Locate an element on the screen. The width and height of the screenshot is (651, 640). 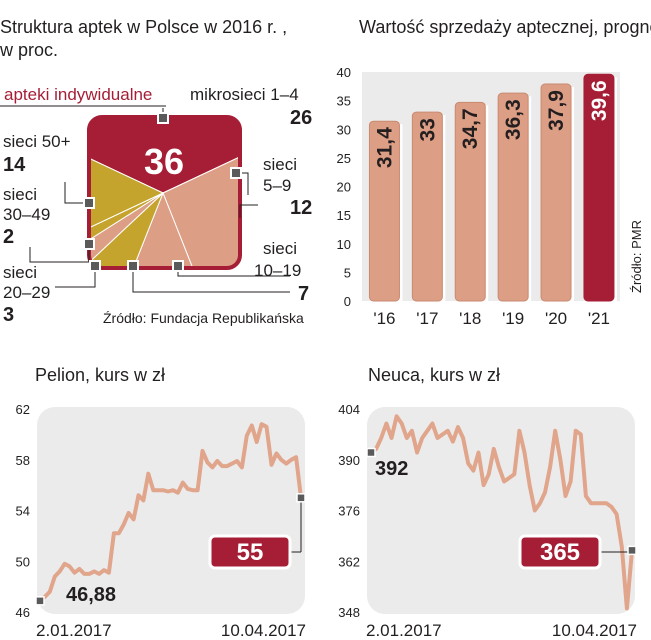
bar-y-tick: 0 is located at coordinates (347, 301).